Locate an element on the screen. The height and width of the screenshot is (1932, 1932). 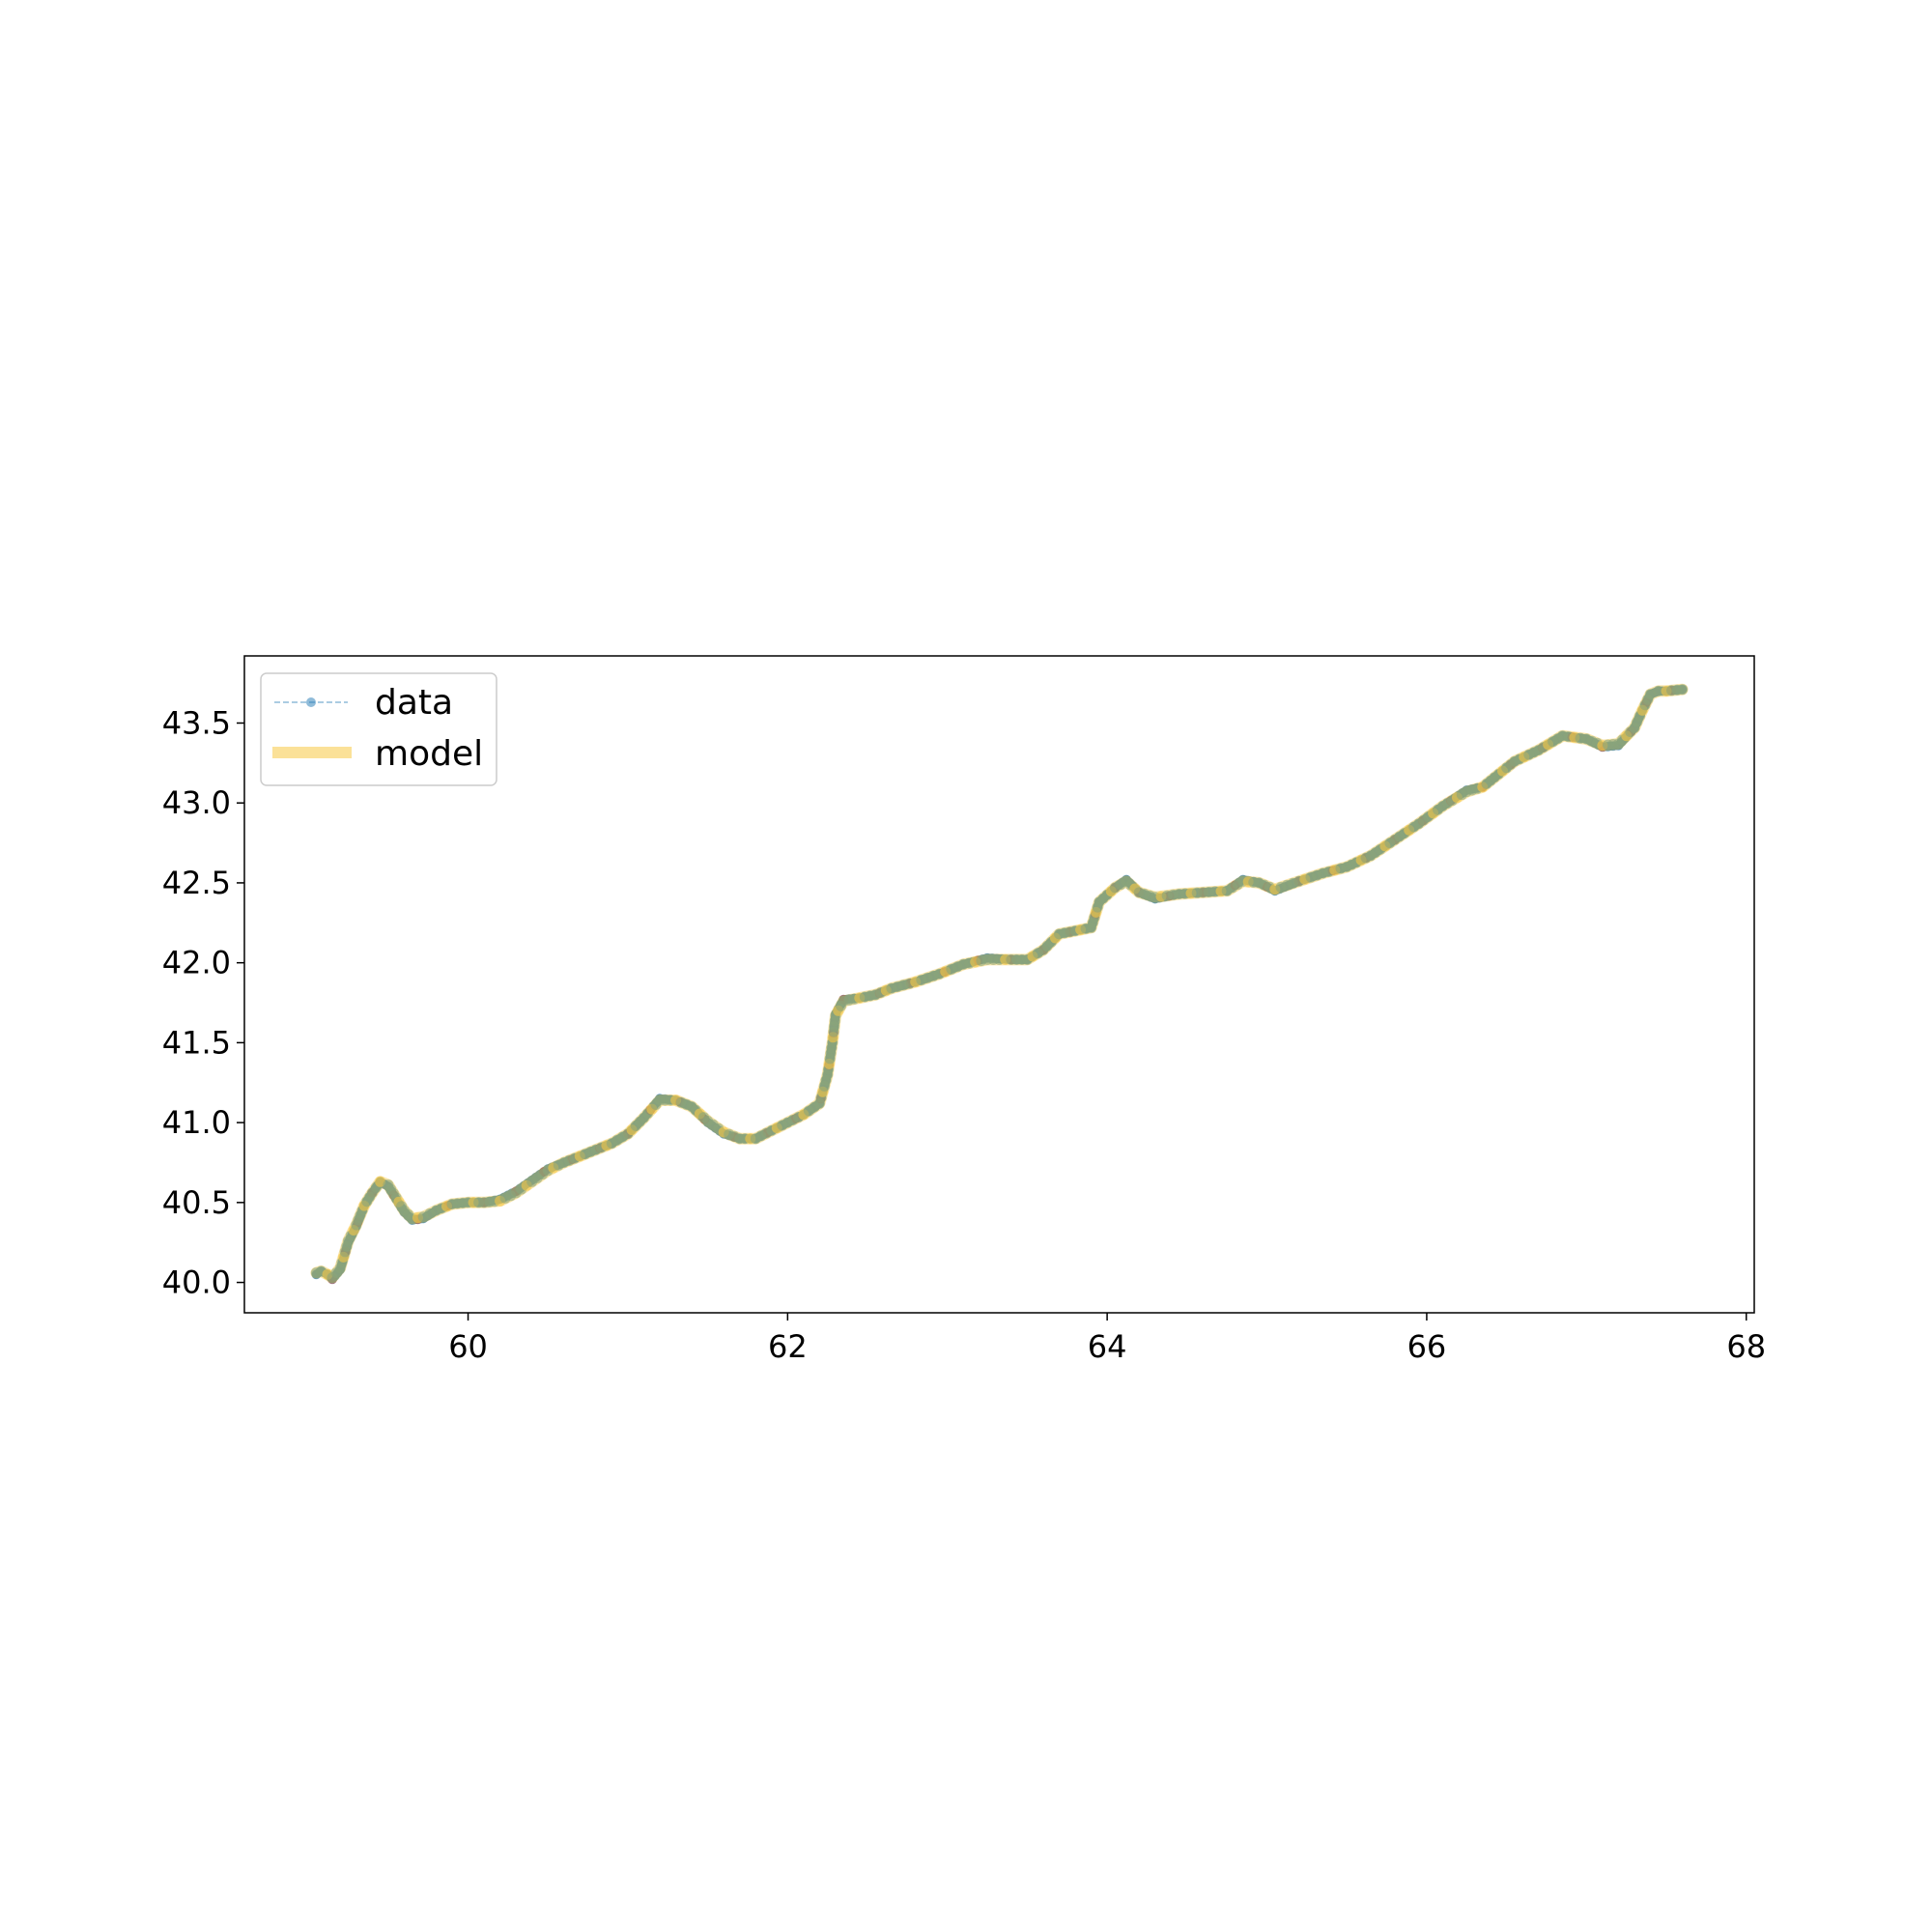
y-tick-label-41.5: 41.5 is located at coordinates (196, 1042).